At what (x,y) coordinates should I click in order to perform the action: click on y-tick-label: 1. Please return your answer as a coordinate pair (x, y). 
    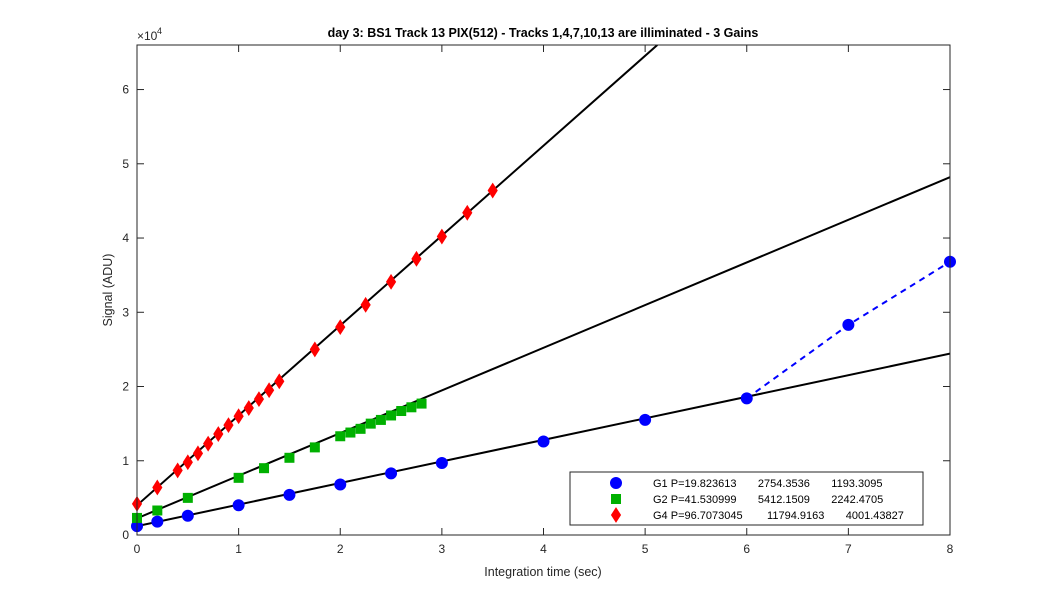
    Looking at the image, I should click on (125, 461).